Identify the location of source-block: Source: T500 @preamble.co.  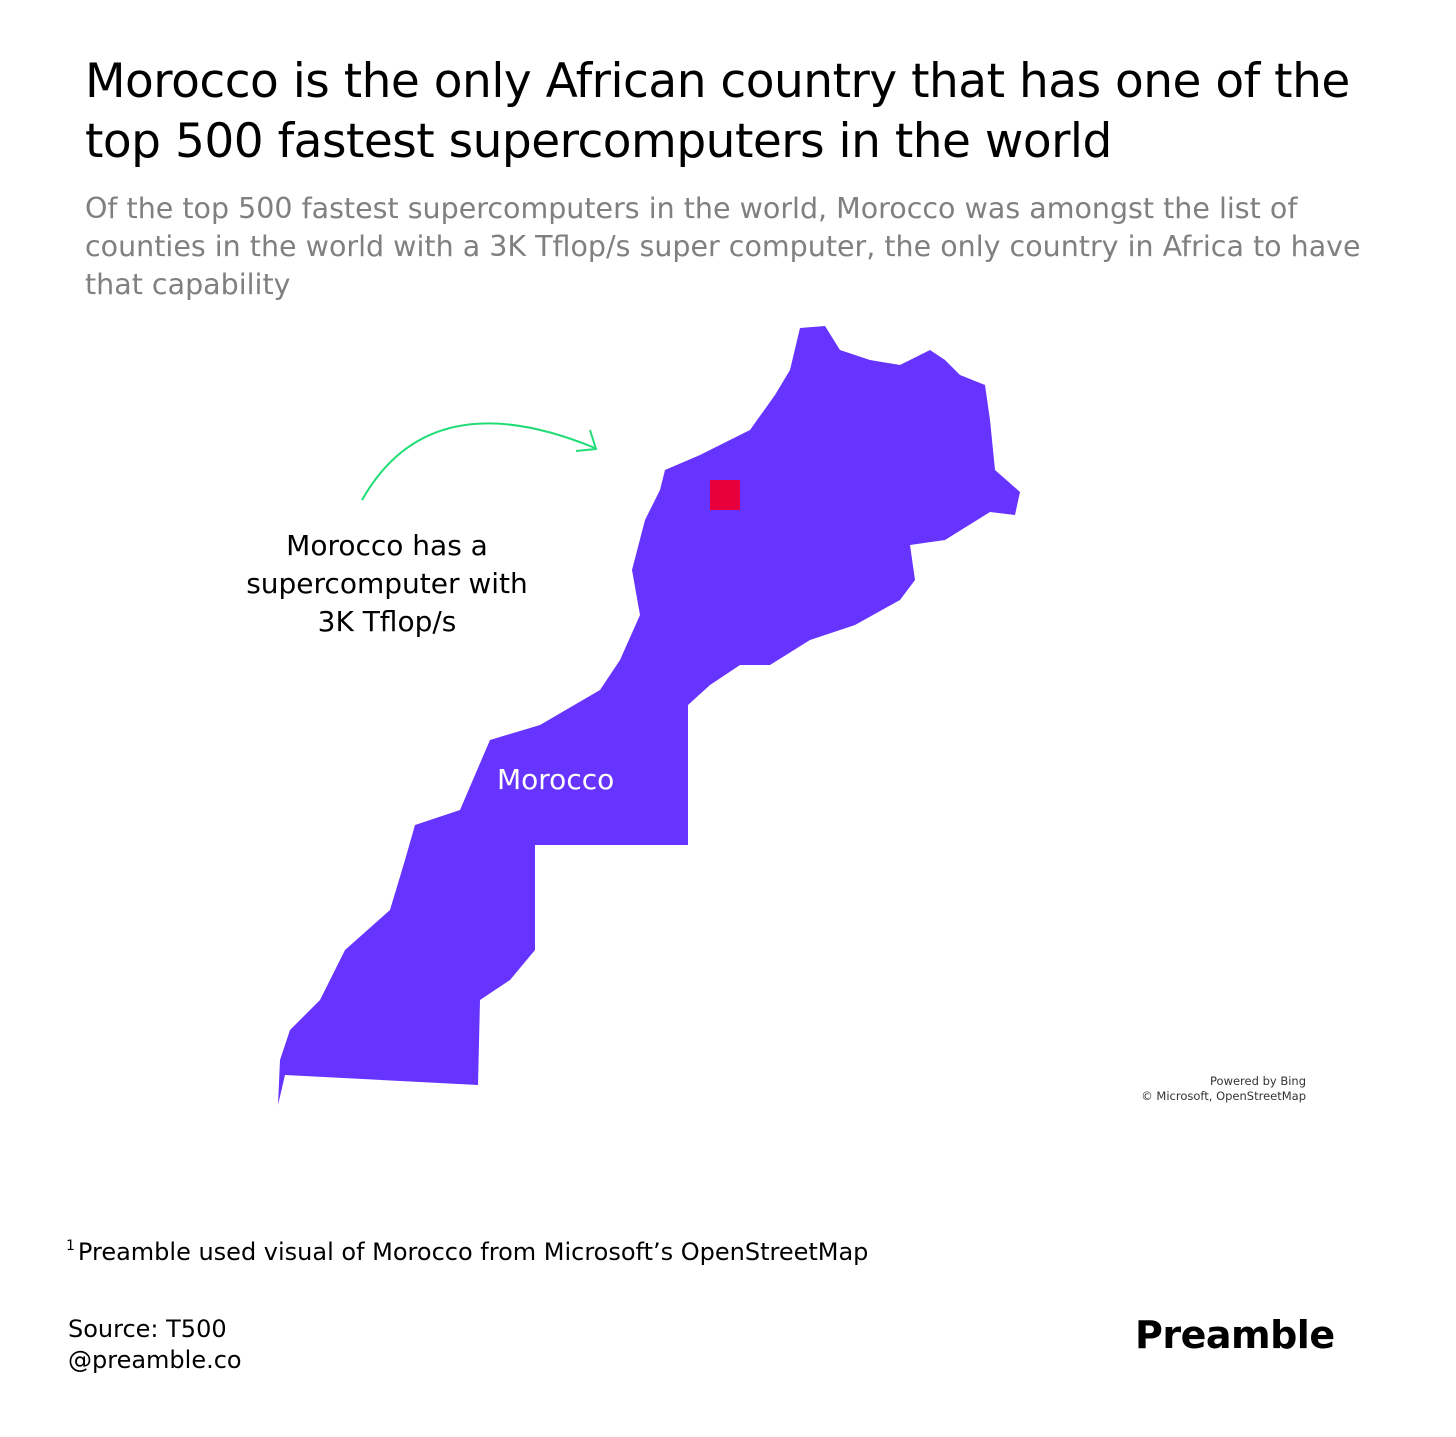
(155, 1345).